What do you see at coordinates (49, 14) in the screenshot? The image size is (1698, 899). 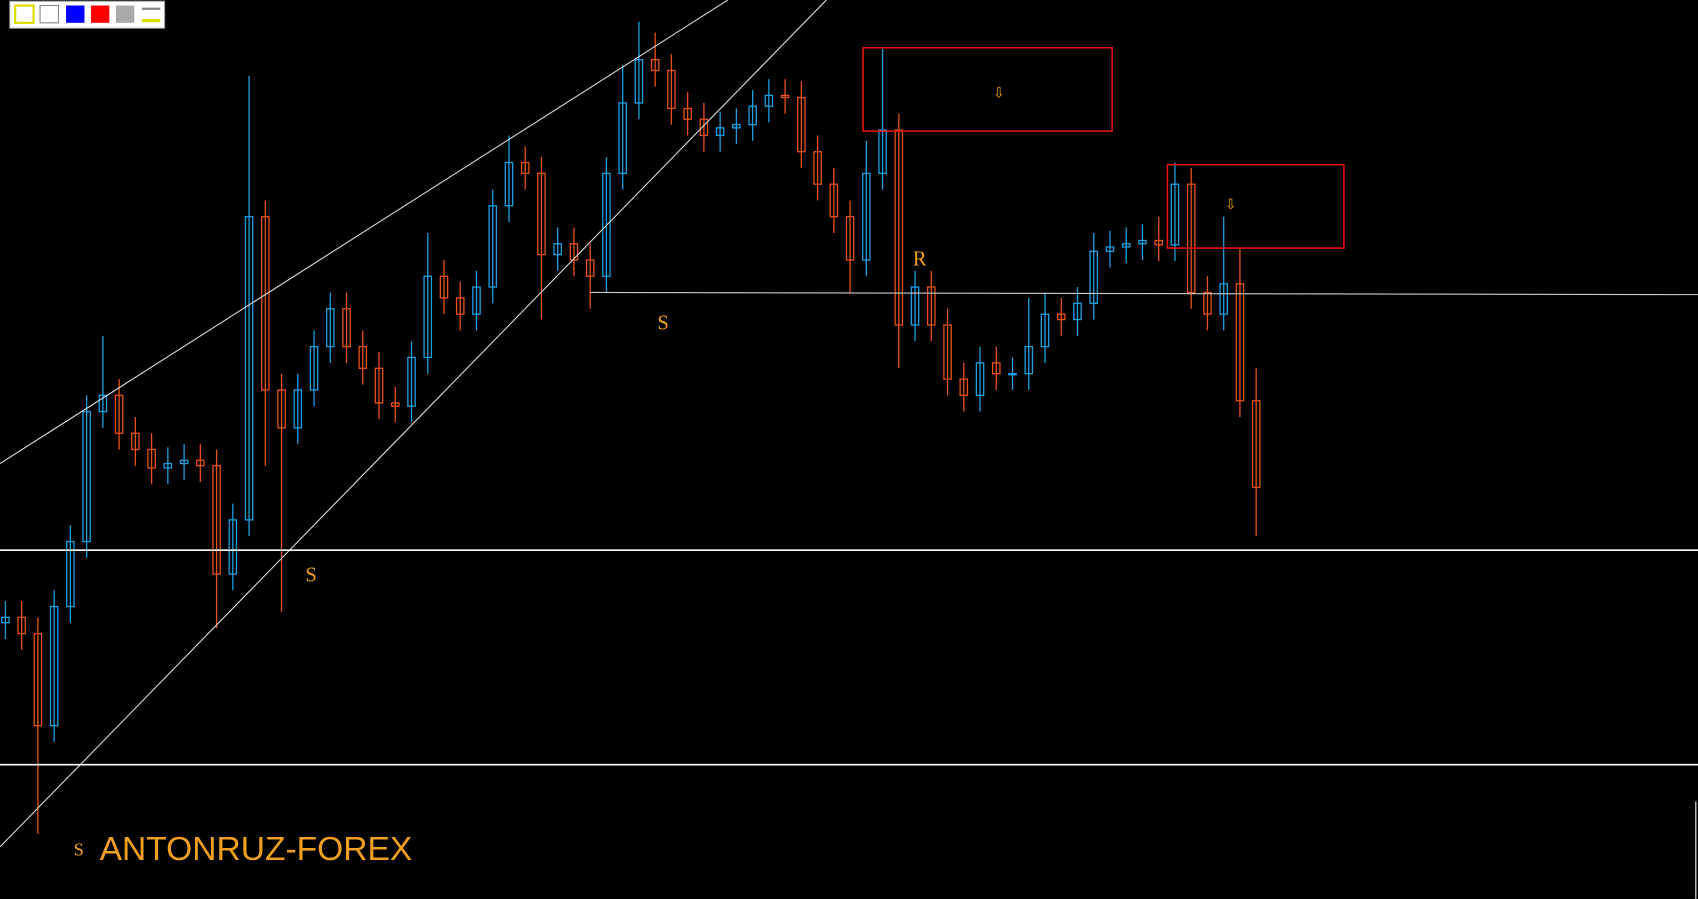 I see `tool-white` at bounding box center [49, 14].